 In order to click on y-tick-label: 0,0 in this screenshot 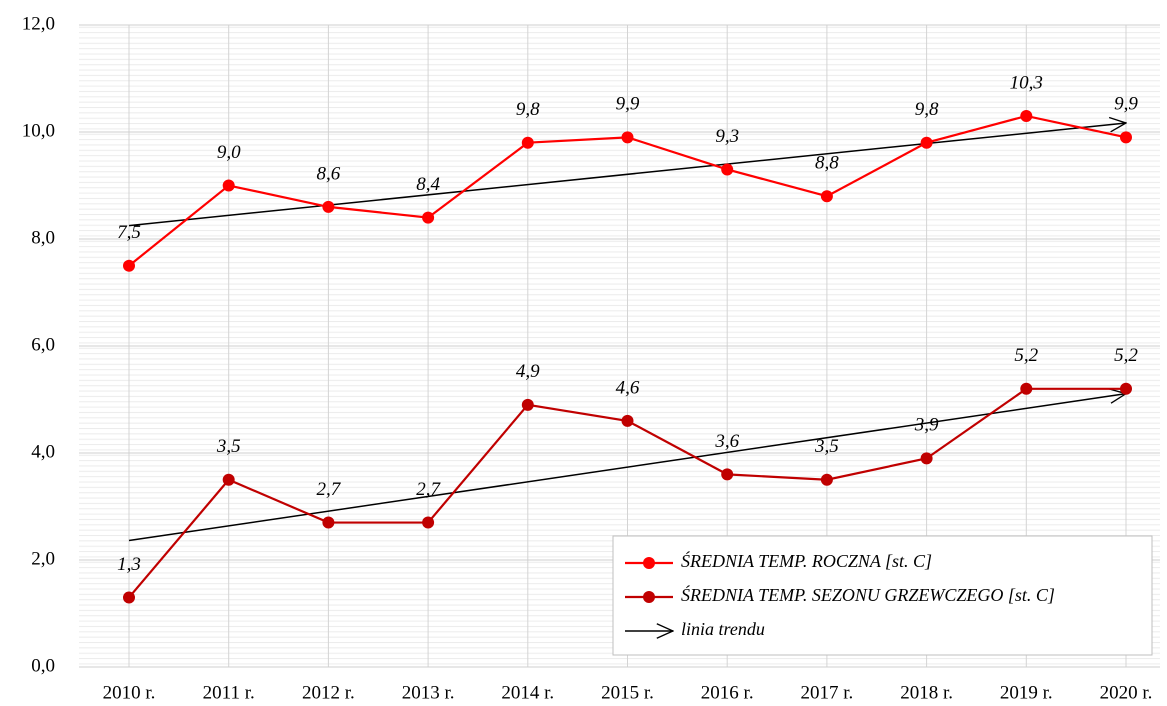, I will do `click(43, 665)`.